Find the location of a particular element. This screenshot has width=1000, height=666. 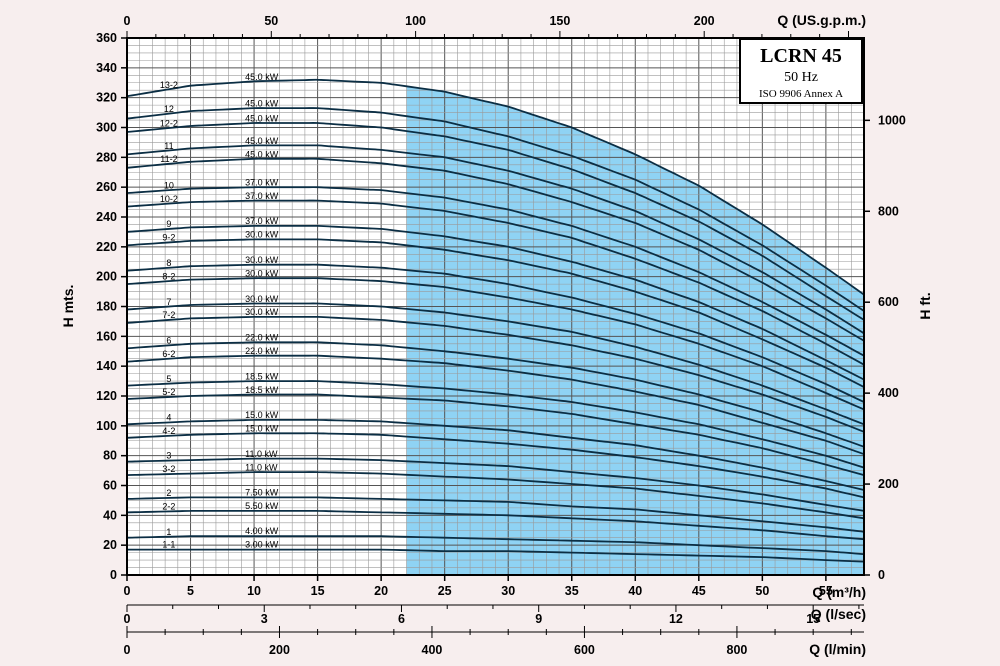

curve-stage-label: 11 is located at coordinates (168, 146).